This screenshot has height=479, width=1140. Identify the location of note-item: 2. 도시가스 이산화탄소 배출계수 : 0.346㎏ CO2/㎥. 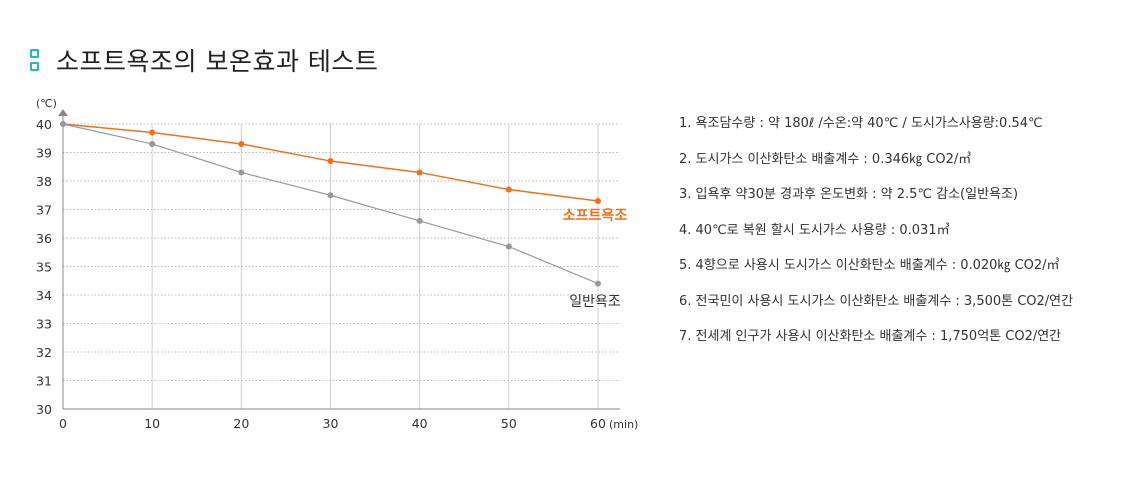
(825, 159).